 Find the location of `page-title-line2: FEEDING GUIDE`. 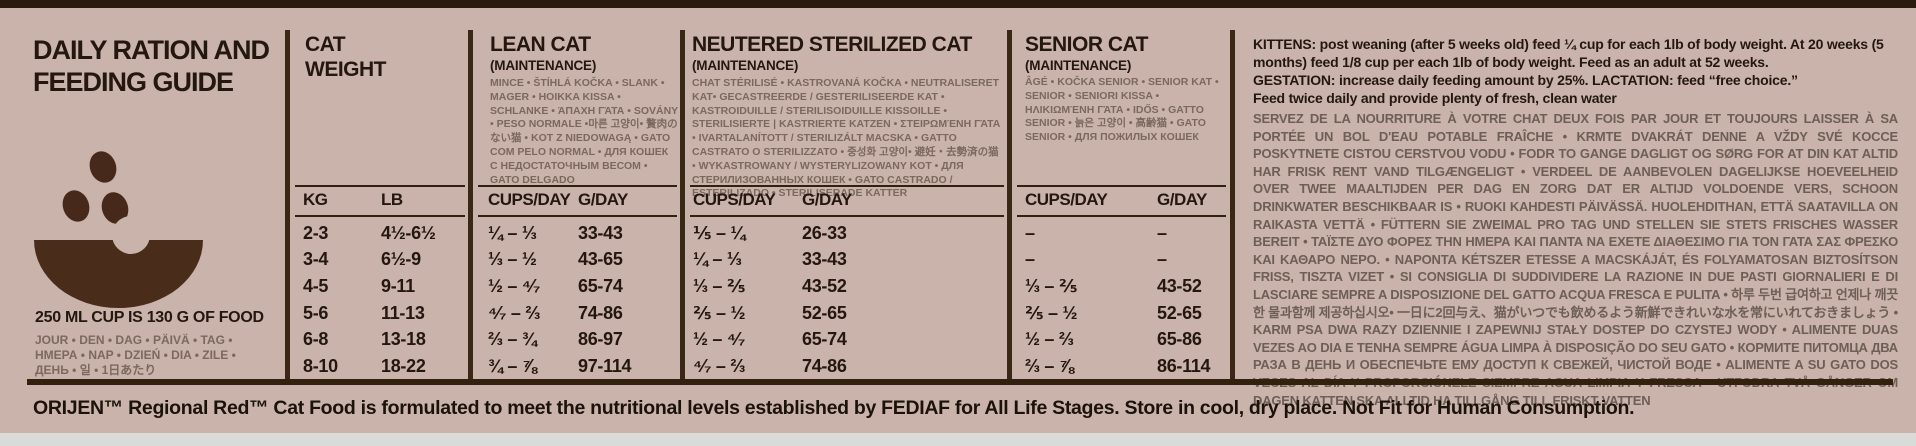

page-title-line2: FEEDING GUIDE is located at coordinates (133, 82).